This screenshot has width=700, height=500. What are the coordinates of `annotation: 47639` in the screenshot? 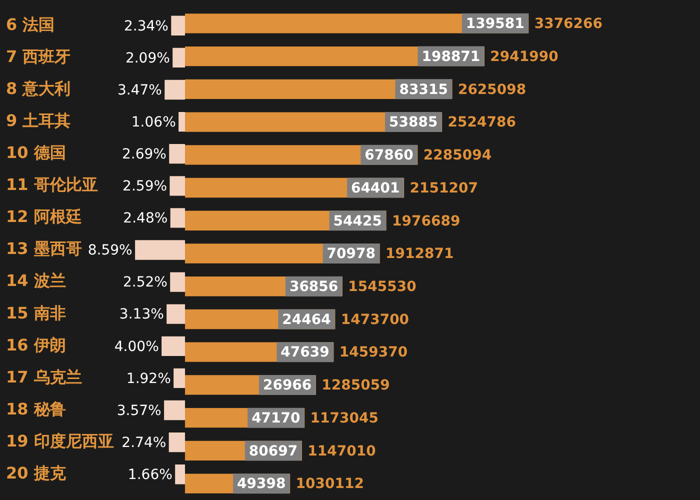 It's located at (305, 352).